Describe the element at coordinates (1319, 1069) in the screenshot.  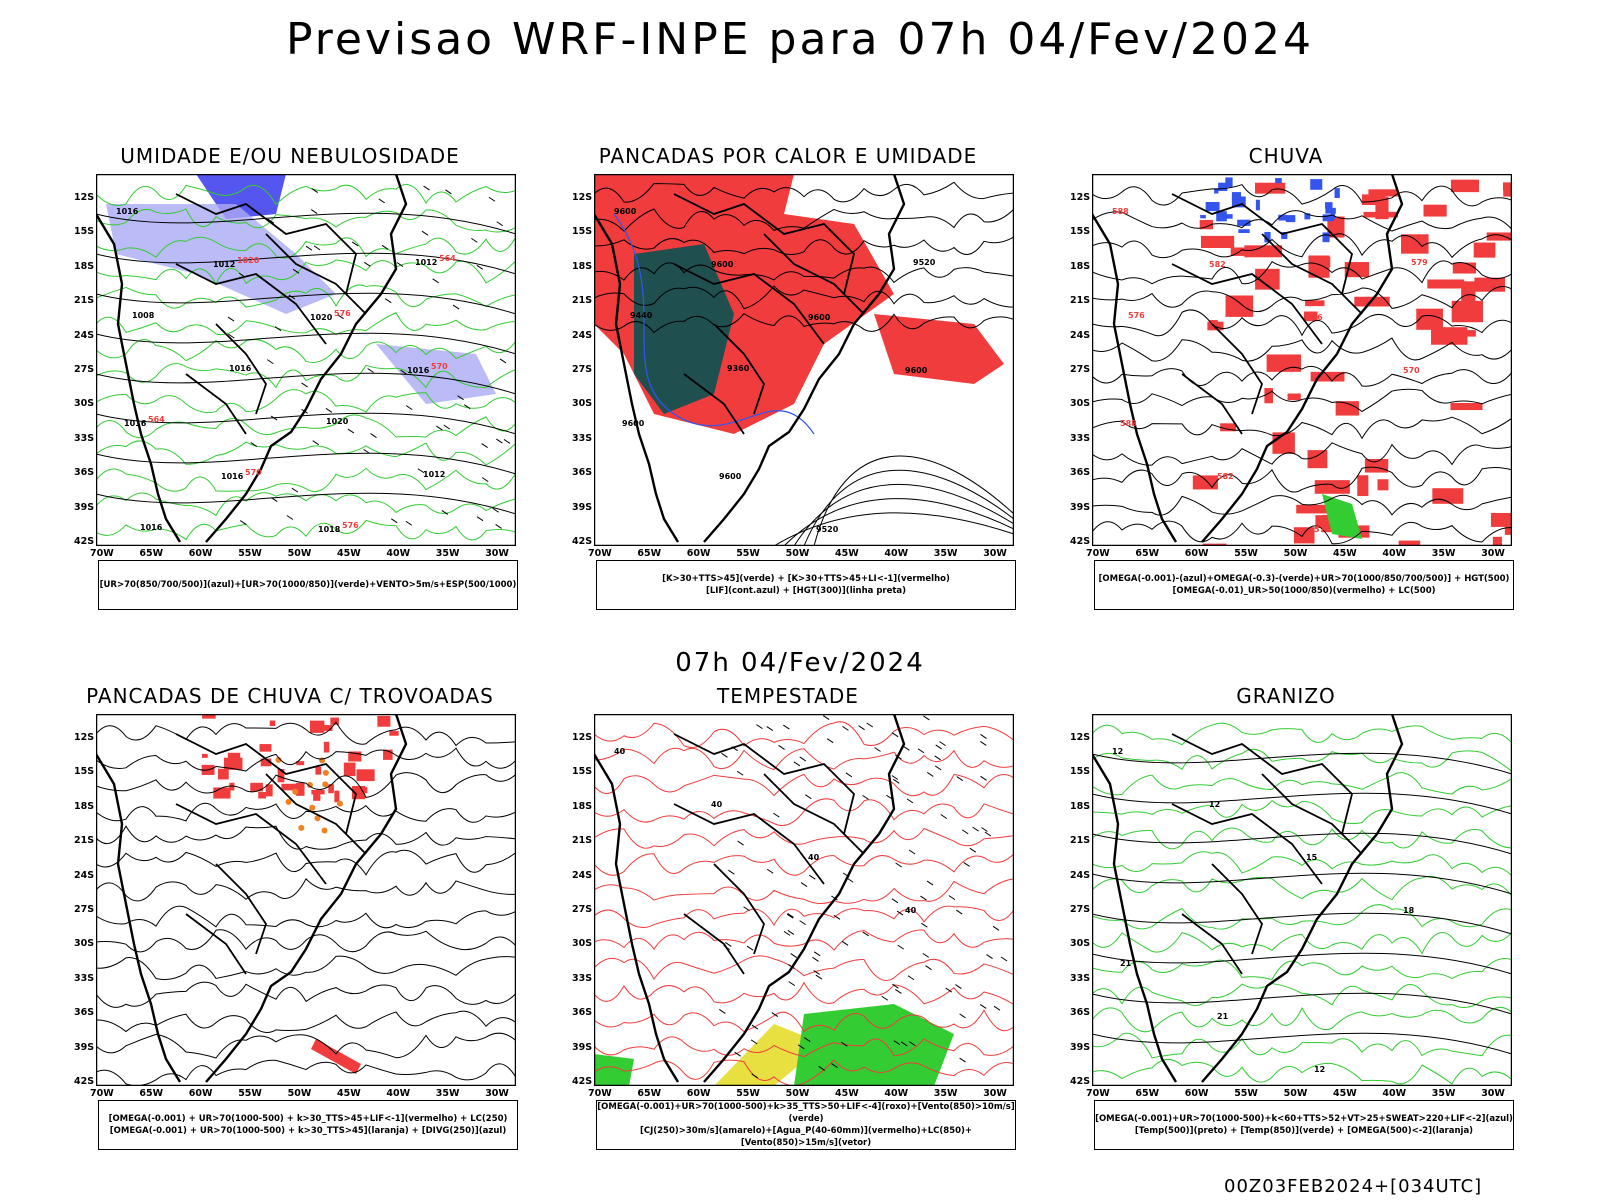
I see `contour-label: 12` at that location.